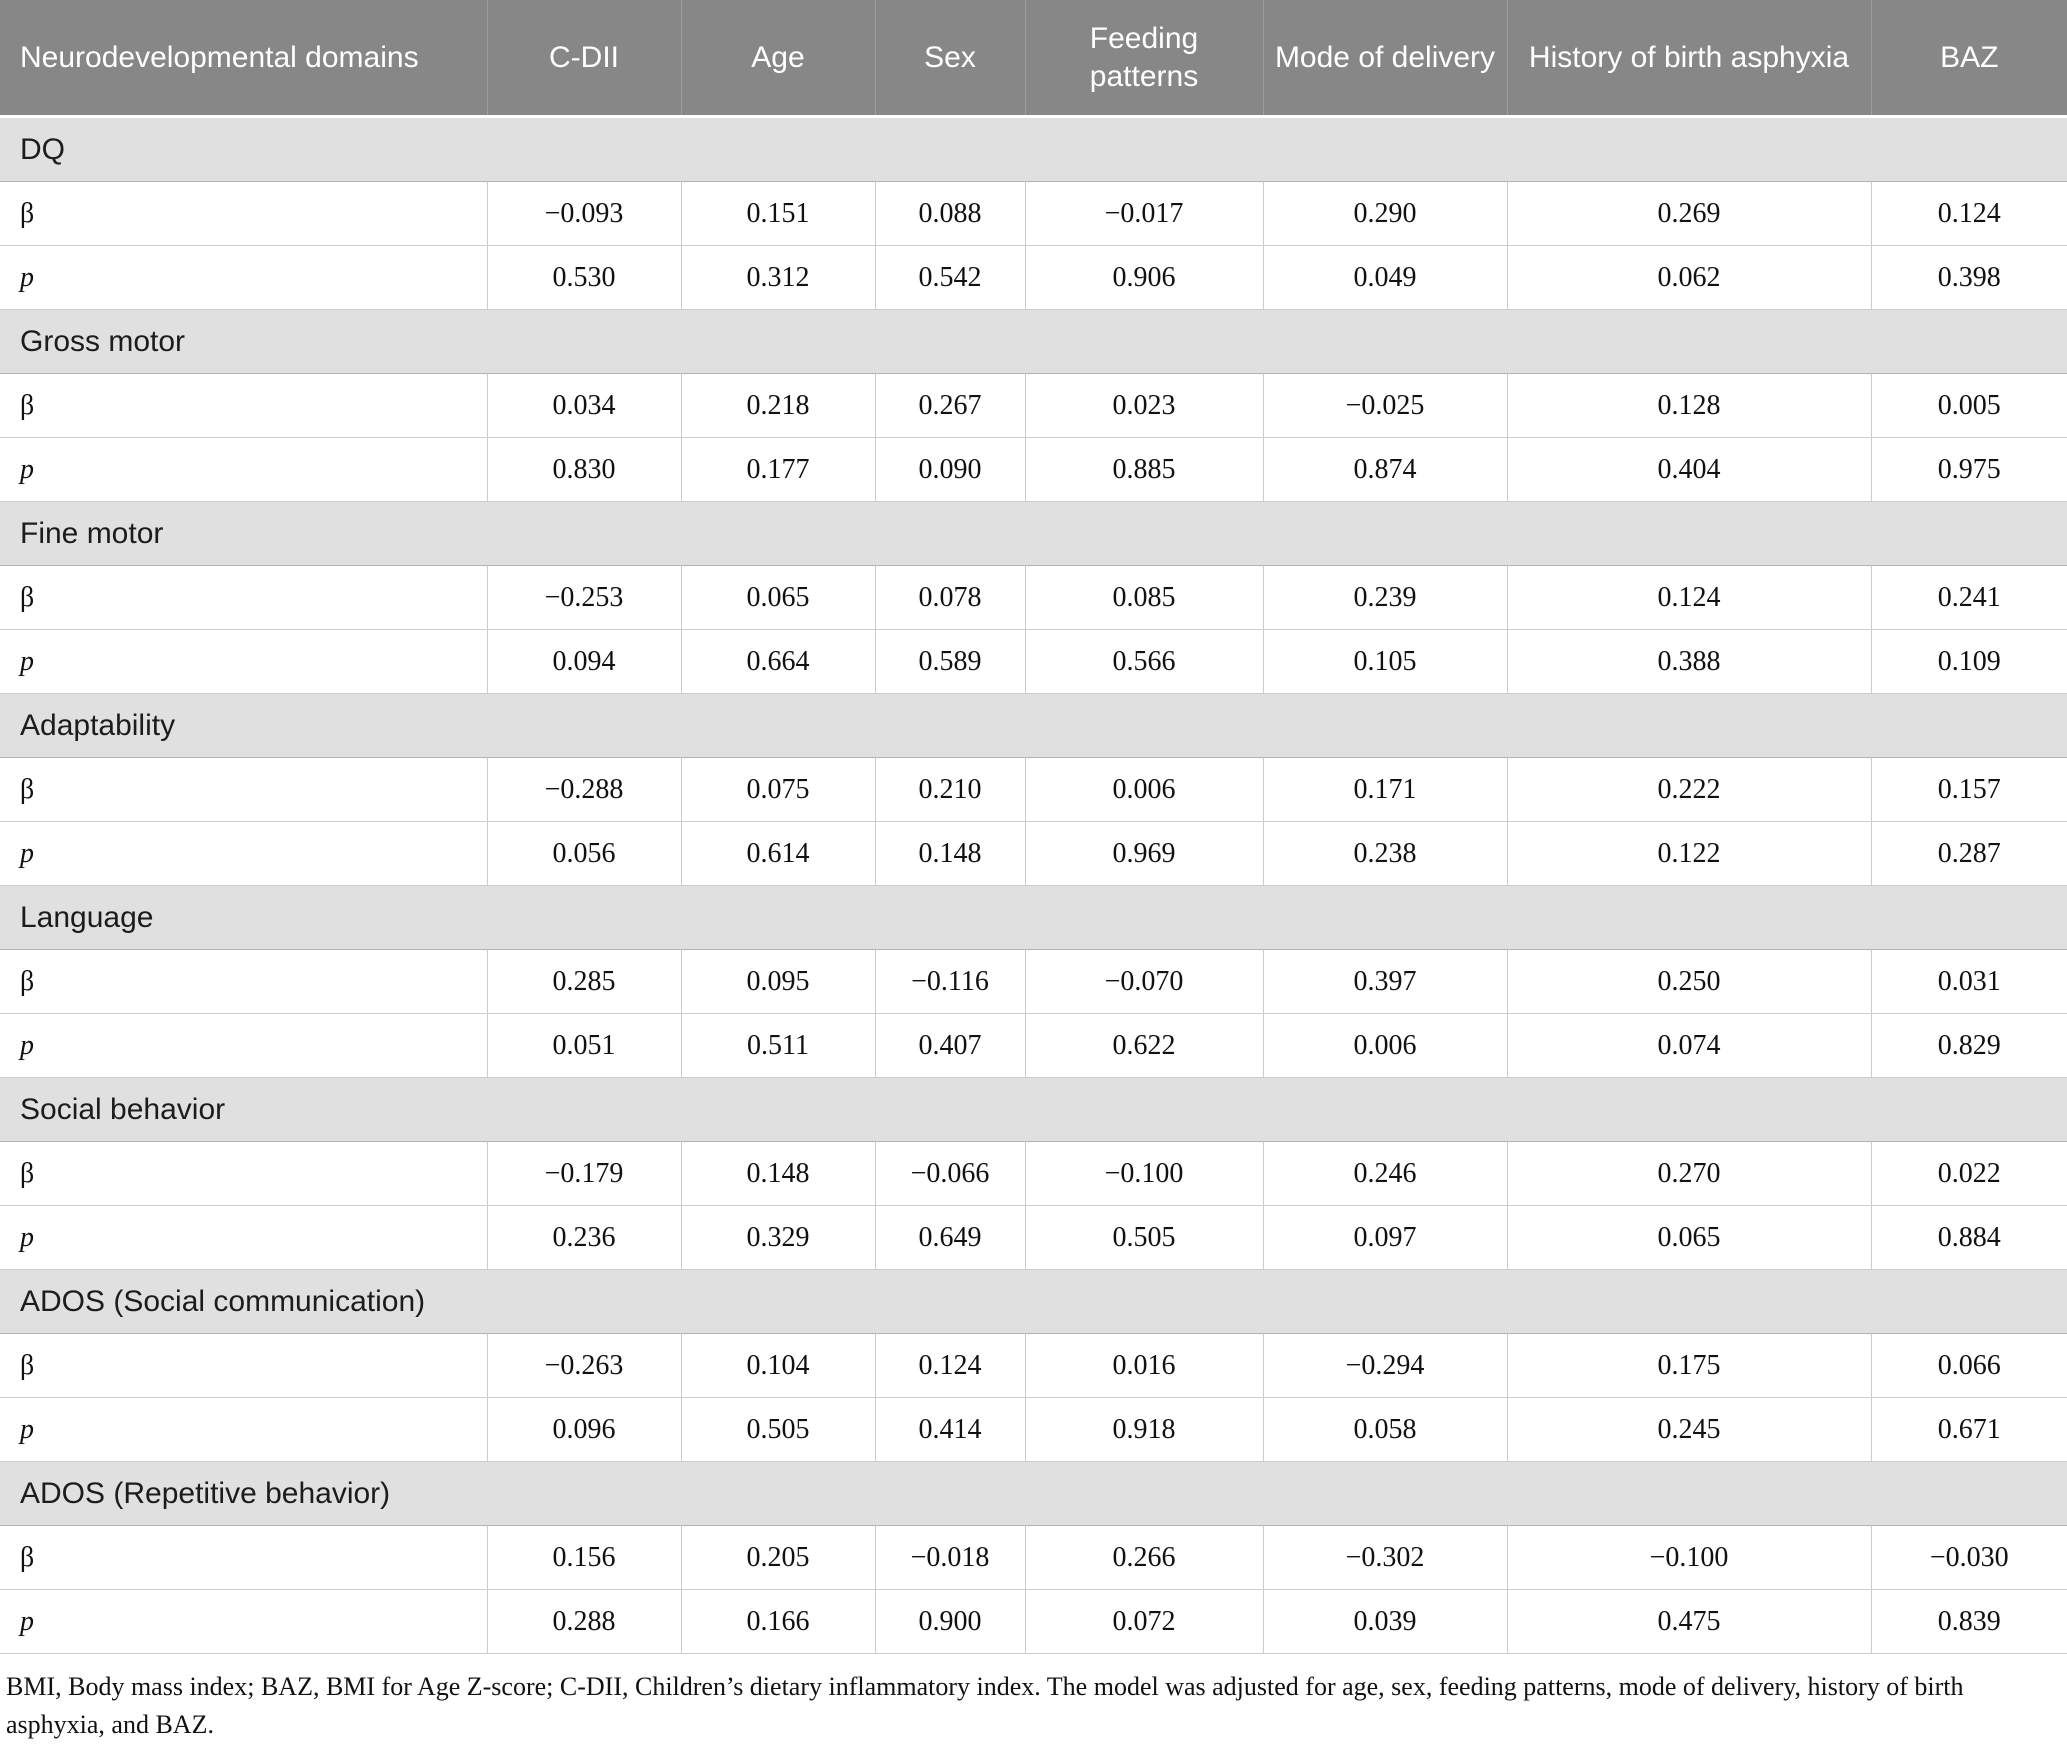 Image resolution: width=2067 pixels, height=1744 pixels. What do you see at coordinates (1385, 1045) in the screenshot?
I see `p-value-cell: 0.006` at bounding box center [1385, 1045].